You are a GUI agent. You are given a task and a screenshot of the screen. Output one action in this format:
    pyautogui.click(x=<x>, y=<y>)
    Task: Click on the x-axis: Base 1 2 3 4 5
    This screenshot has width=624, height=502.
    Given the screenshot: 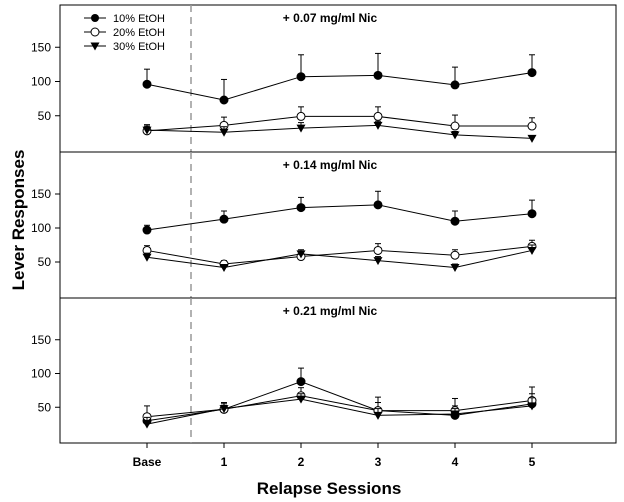 What is the action you would take?
    pyautogui.click(x=334, y=456)
    